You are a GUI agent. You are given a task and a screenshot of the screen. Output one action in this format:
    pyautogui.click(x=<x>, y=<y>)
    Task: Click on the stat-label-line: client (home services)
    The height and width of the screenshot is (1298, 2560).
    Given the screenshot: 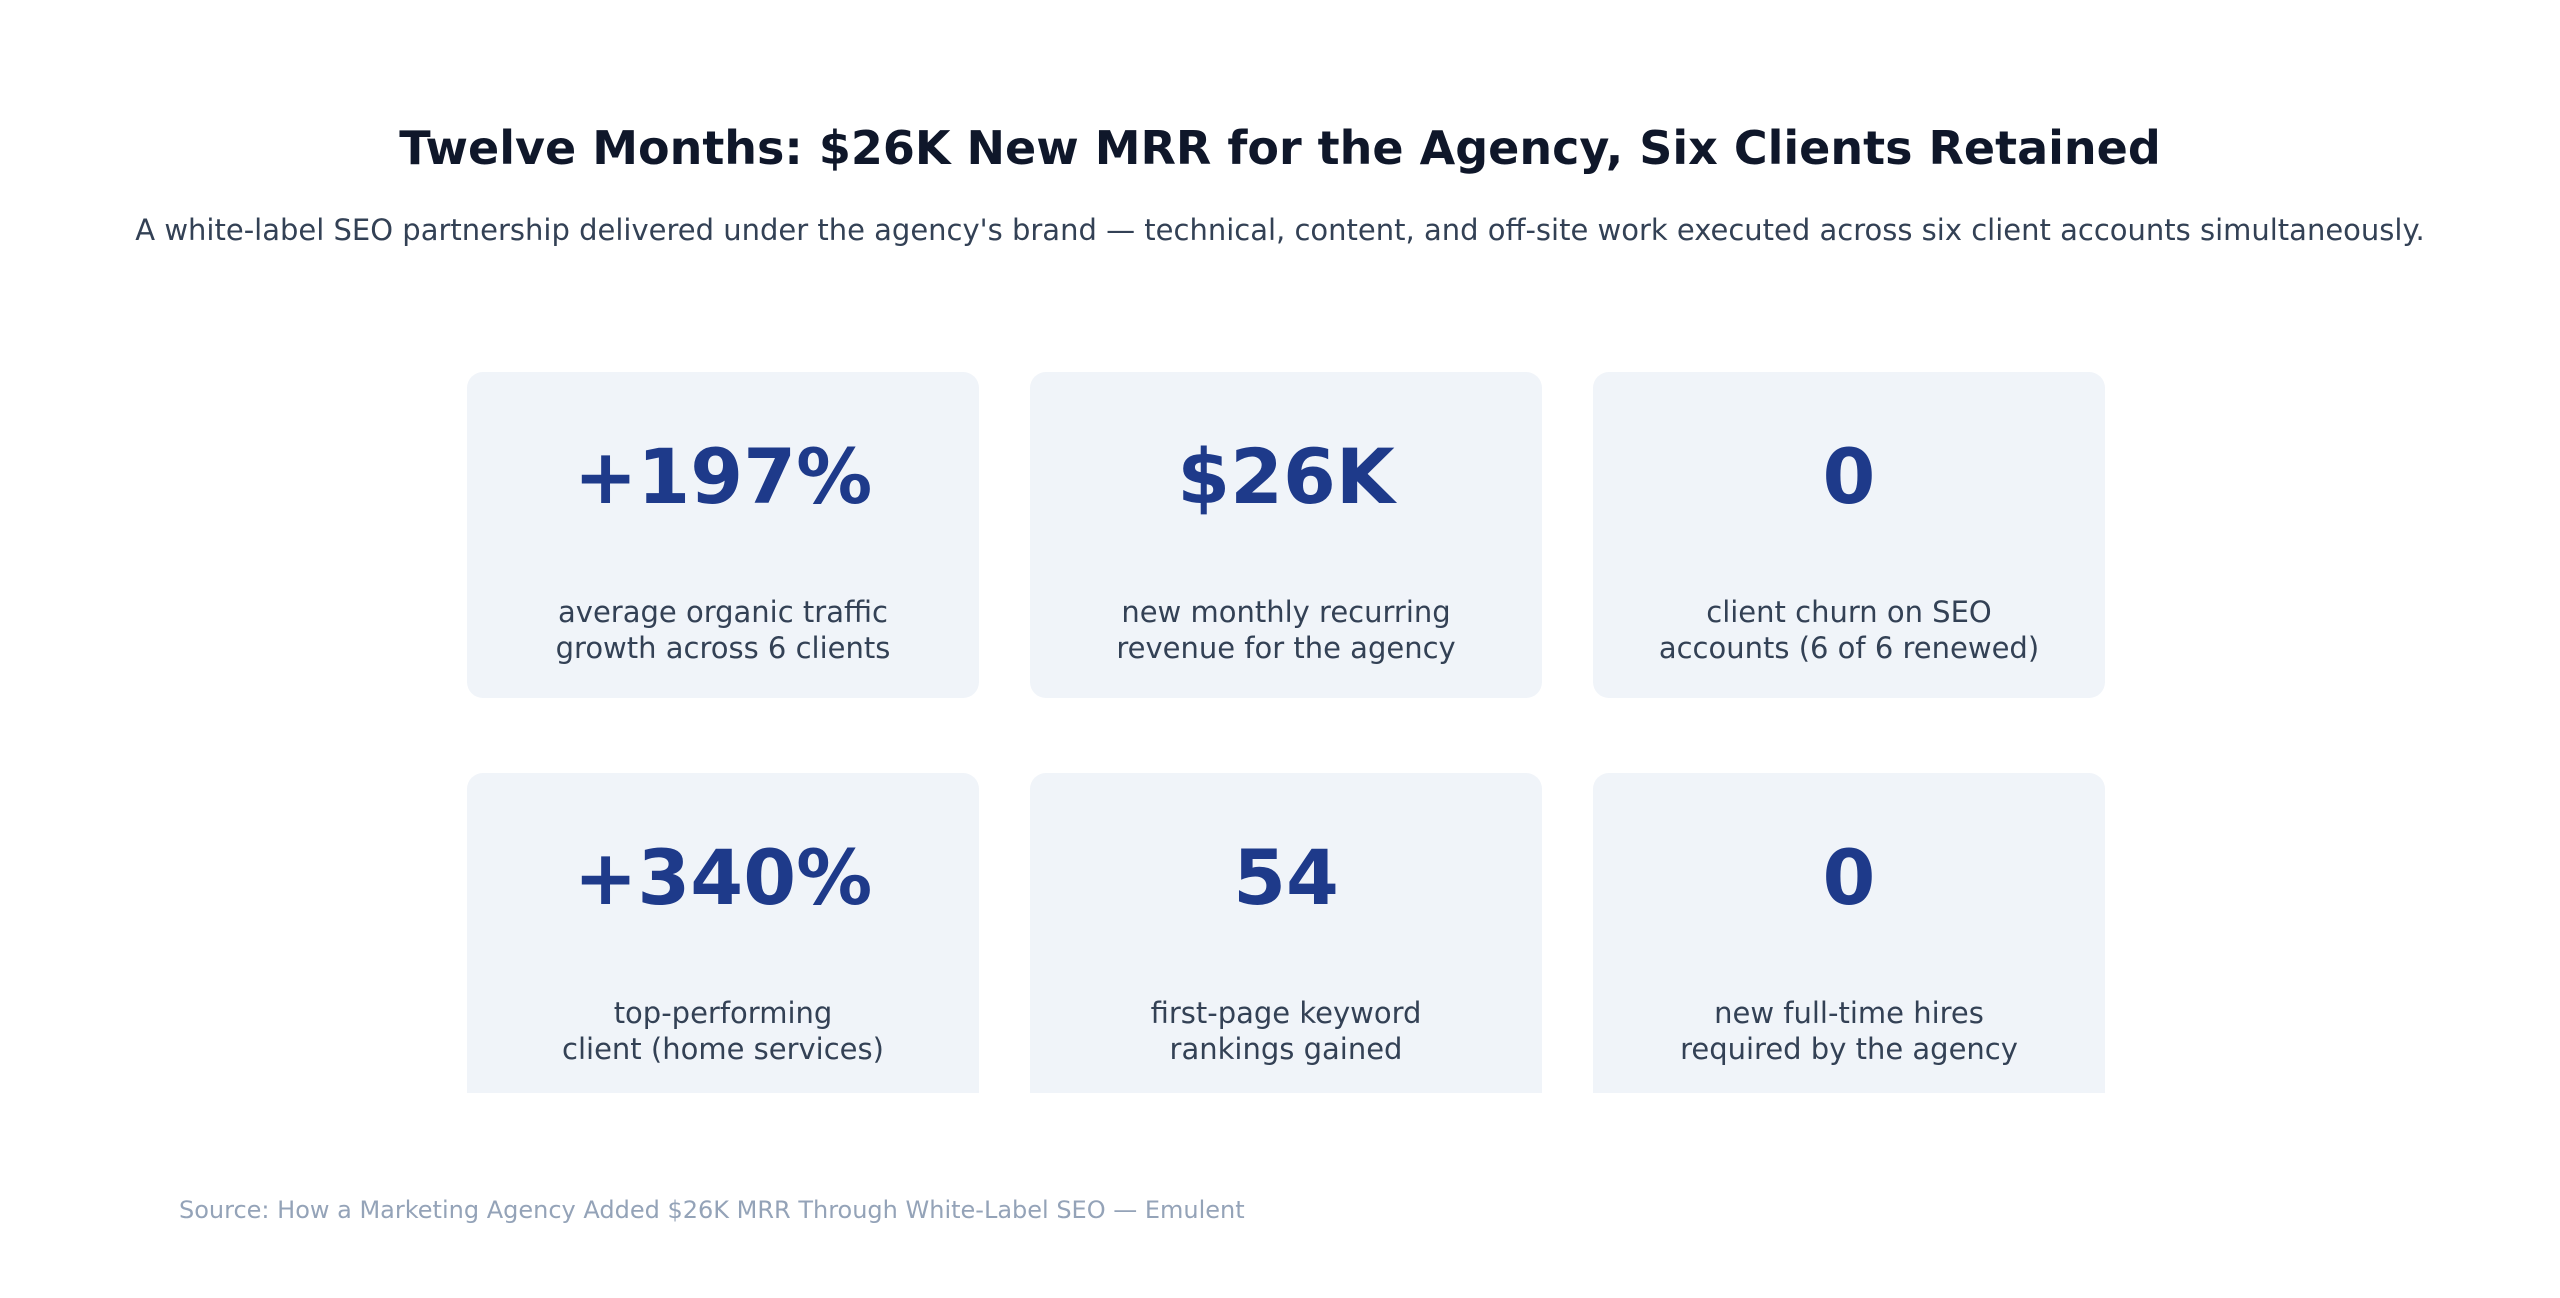 What is the action you would take?
    pyautogui.click(x=723, y=1049)
    